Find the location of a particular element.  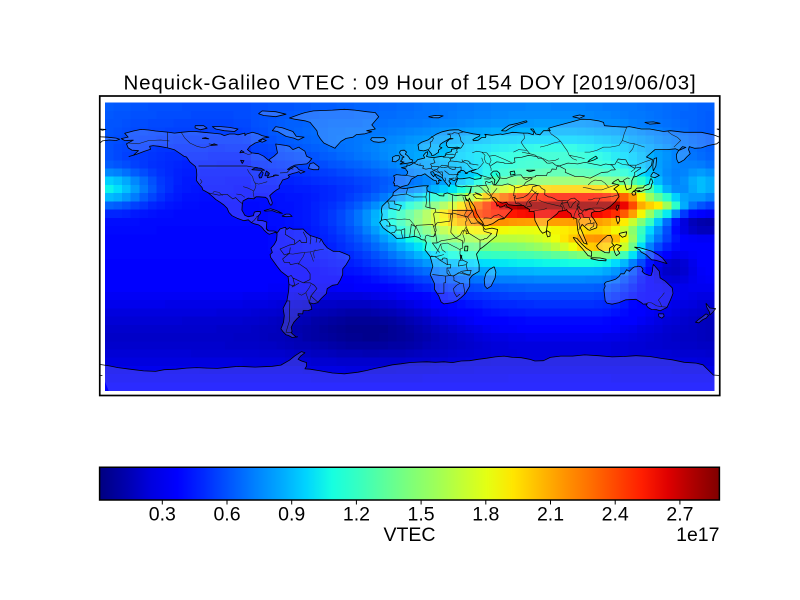

svg-text: 0.3 is located at coordinates (162, 515).